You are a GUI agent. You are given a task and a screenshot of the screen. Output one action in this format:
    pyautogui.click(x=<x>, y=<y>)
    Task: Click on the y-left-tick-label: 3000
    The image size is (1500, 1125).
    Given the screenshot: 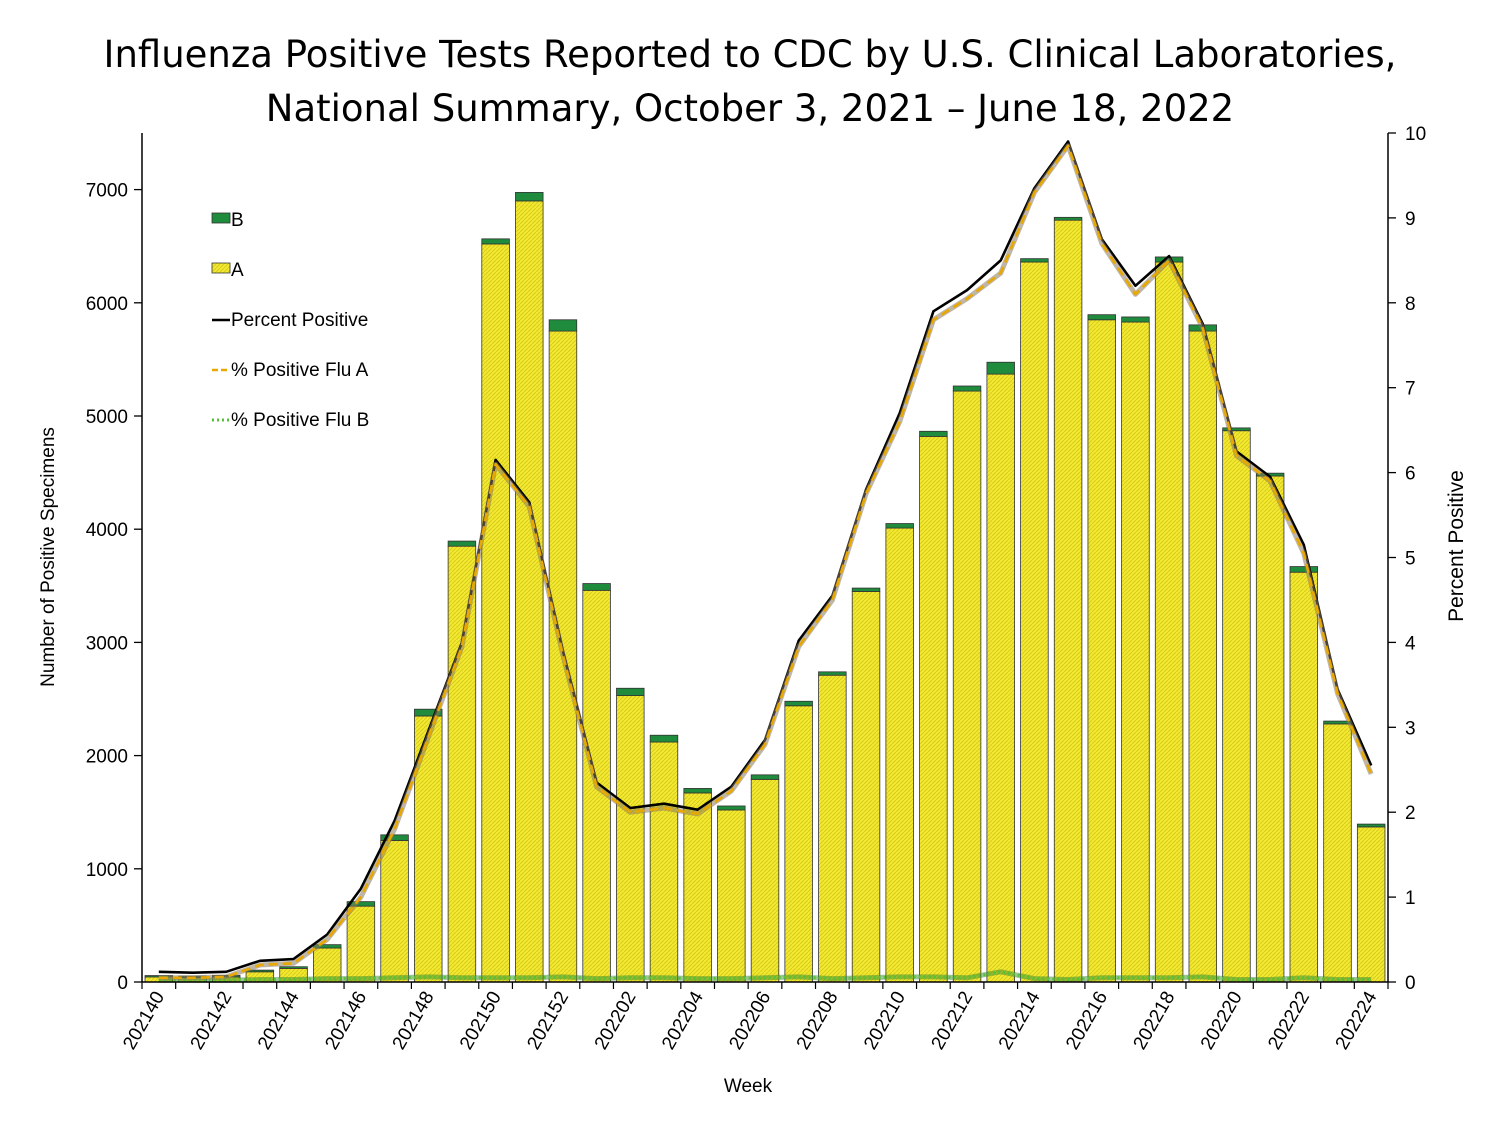 What is the action you would take?
    pyautogui.click(x=107, y=643)
    